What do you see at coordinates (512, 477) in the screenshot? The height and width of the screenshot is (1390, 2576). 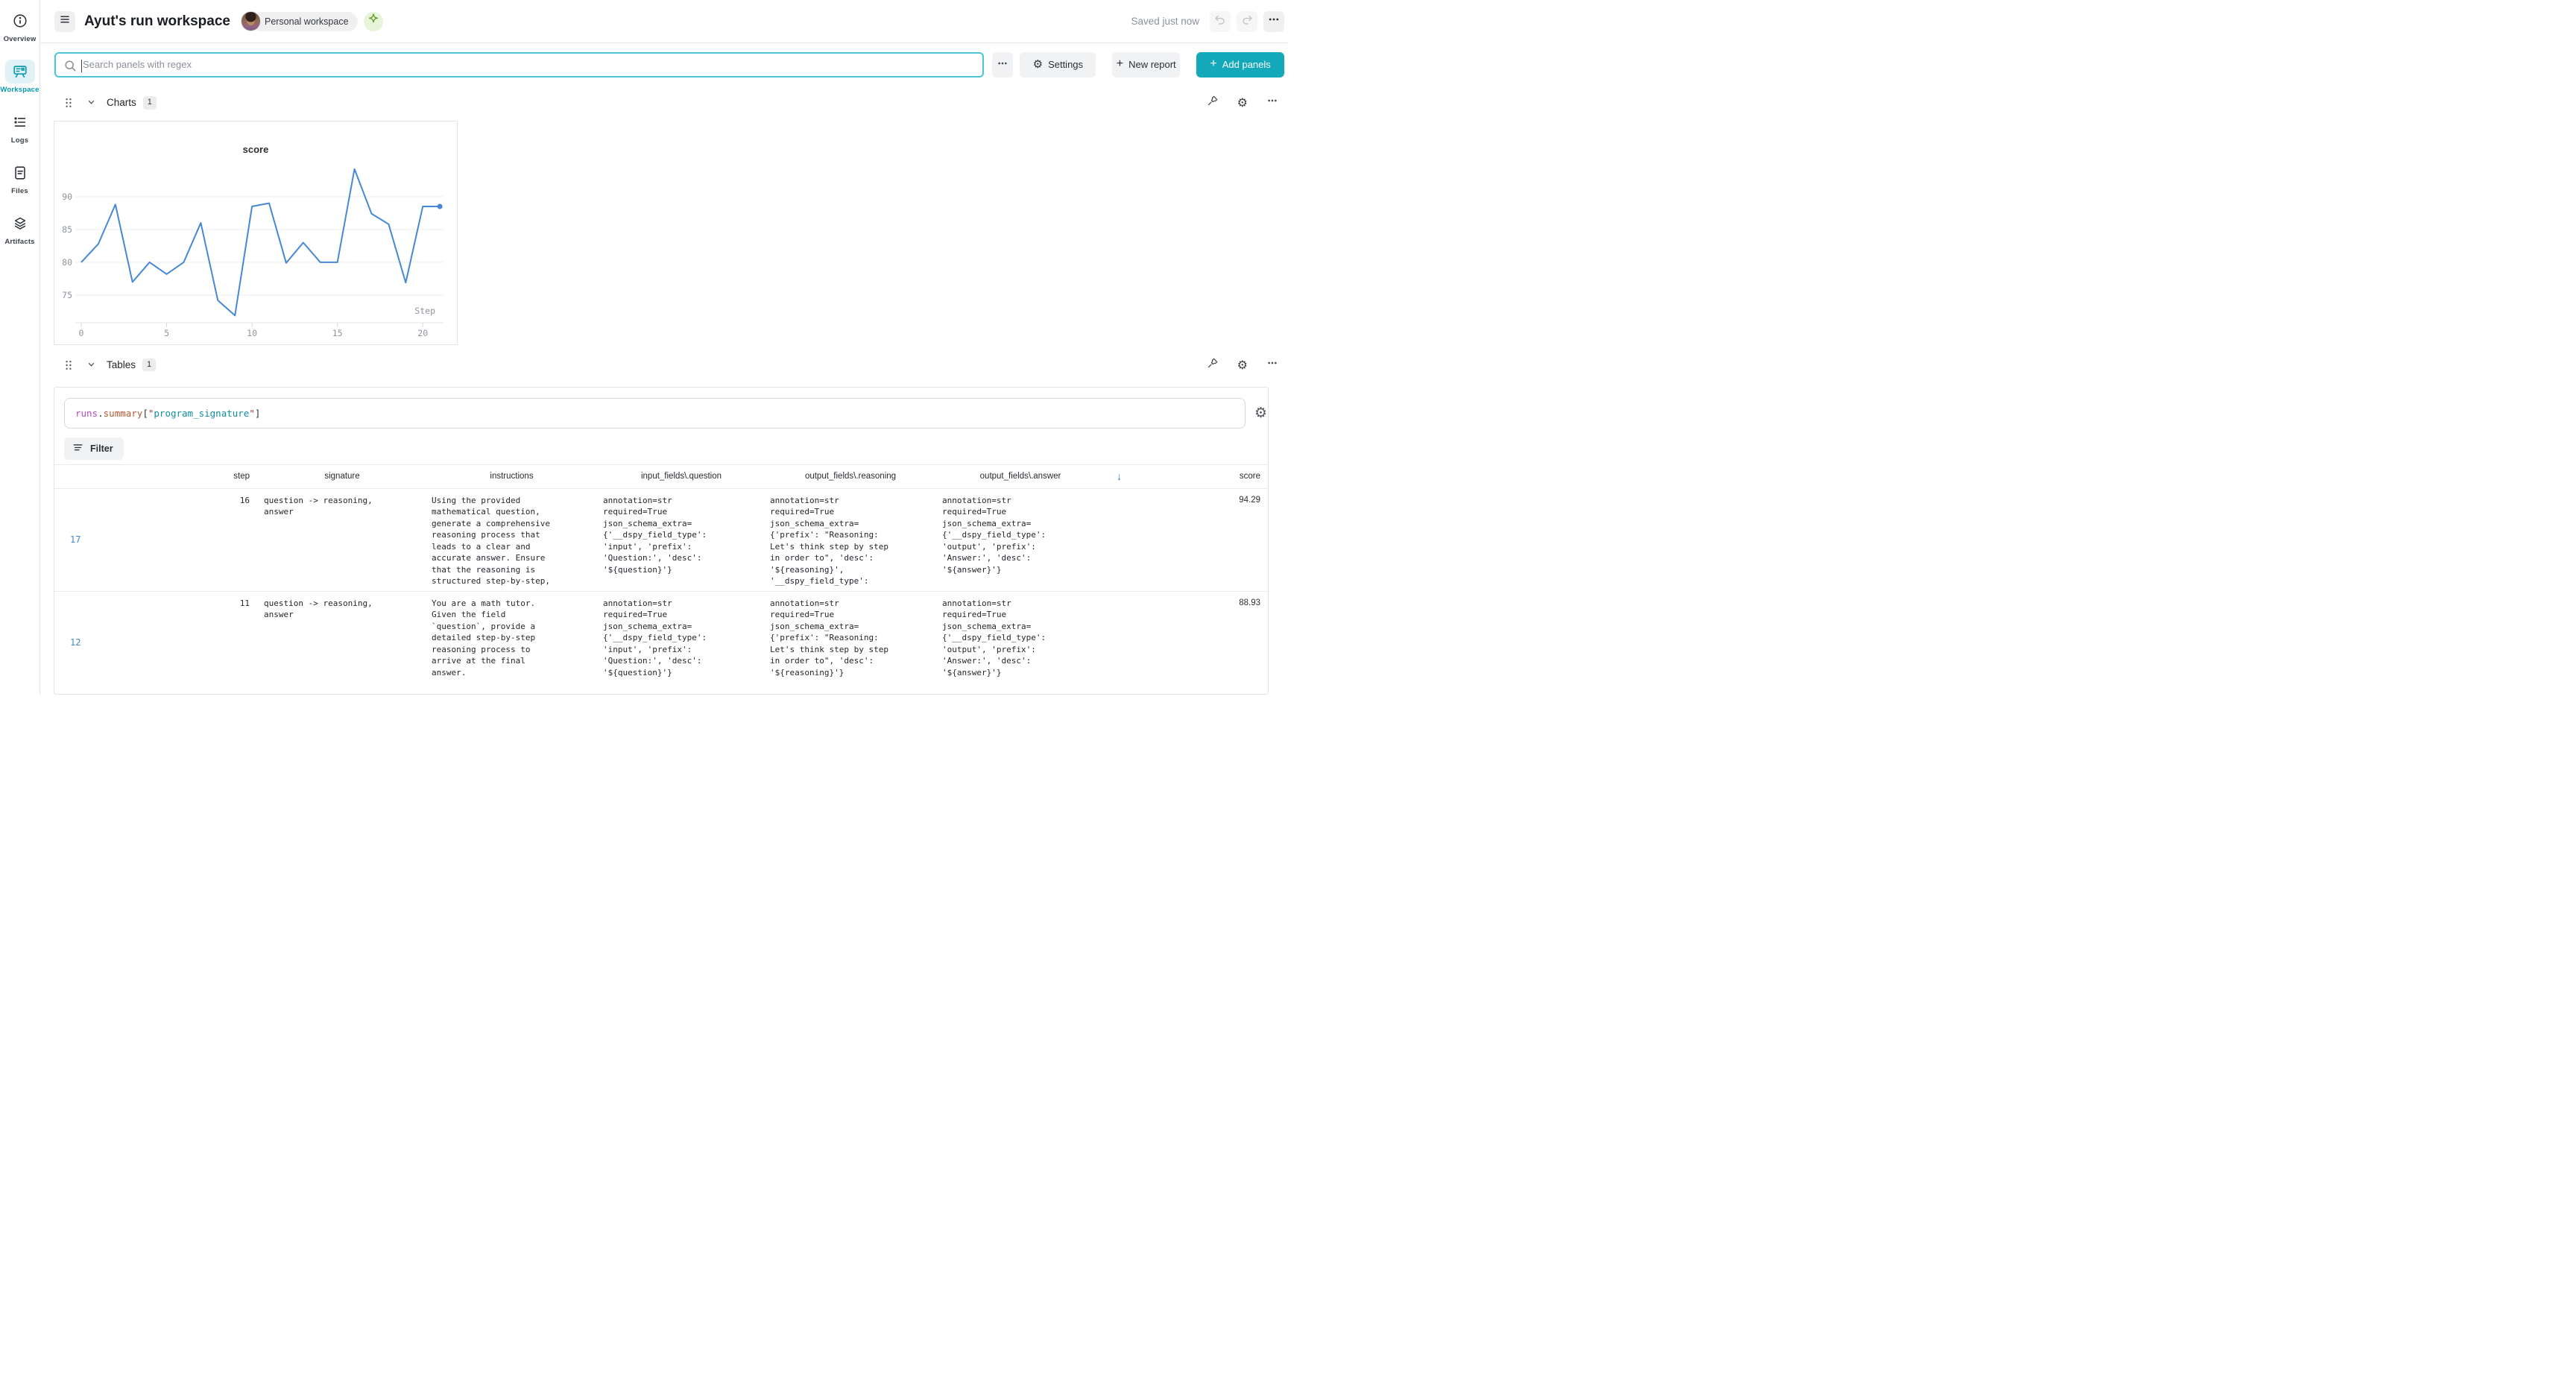 I see `column-header-instructions: instructions` at bounding box center [512, 477].